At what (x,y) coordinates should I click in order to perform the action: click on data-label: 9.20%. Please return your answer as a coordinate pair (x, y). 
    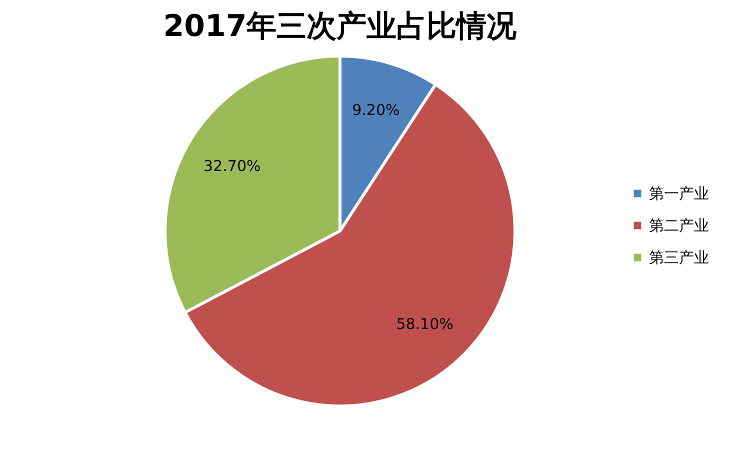
    Looking at the image, I should click on (376, 110).